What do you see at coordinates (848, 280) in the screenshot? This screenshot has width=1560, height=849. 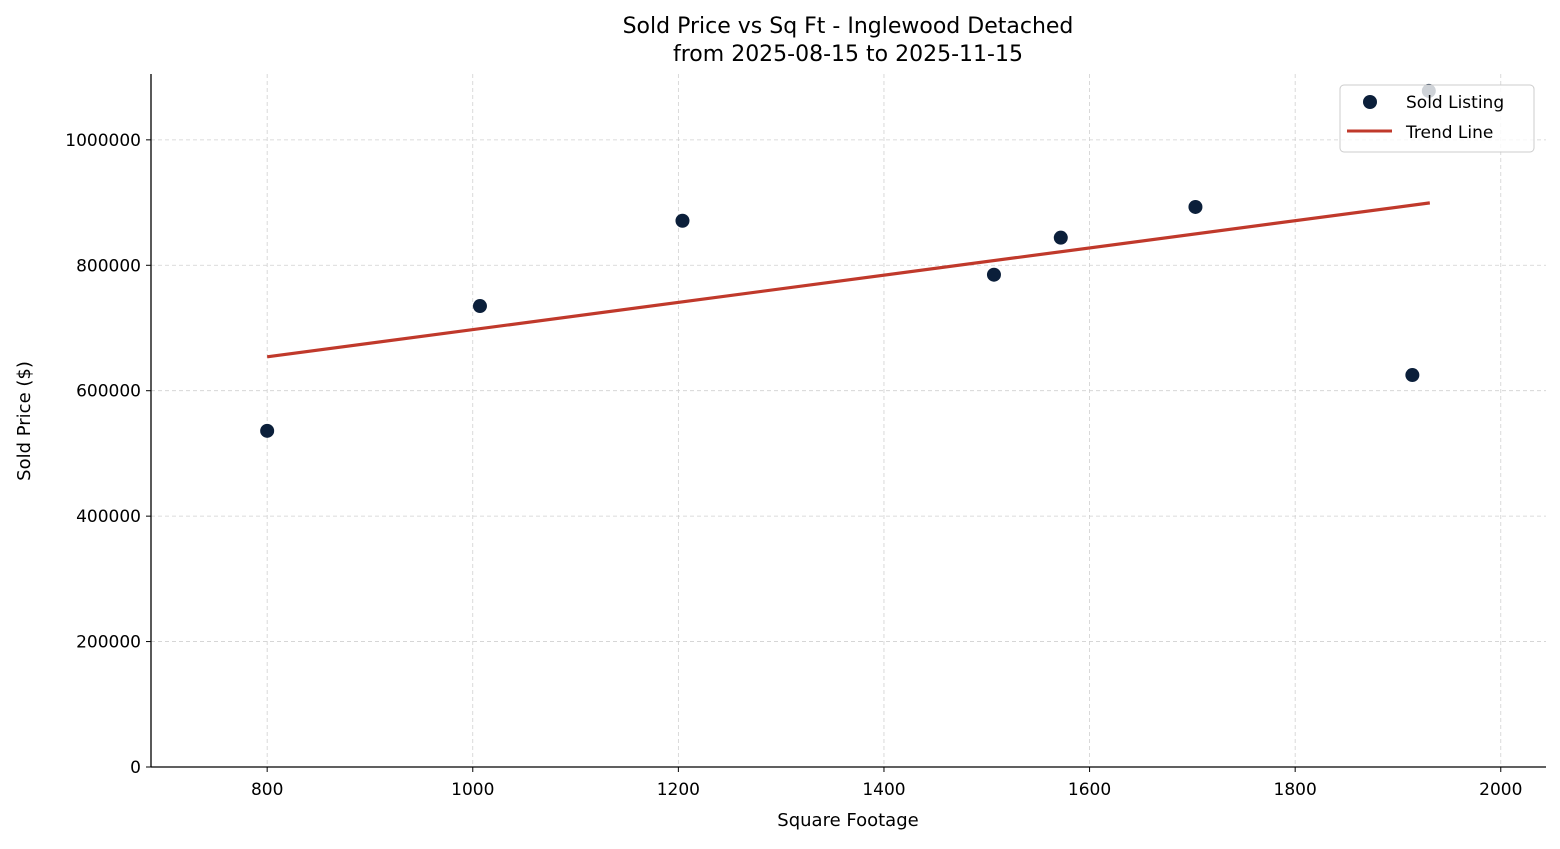 I see `trend-line` at bounding box center [848, 280].